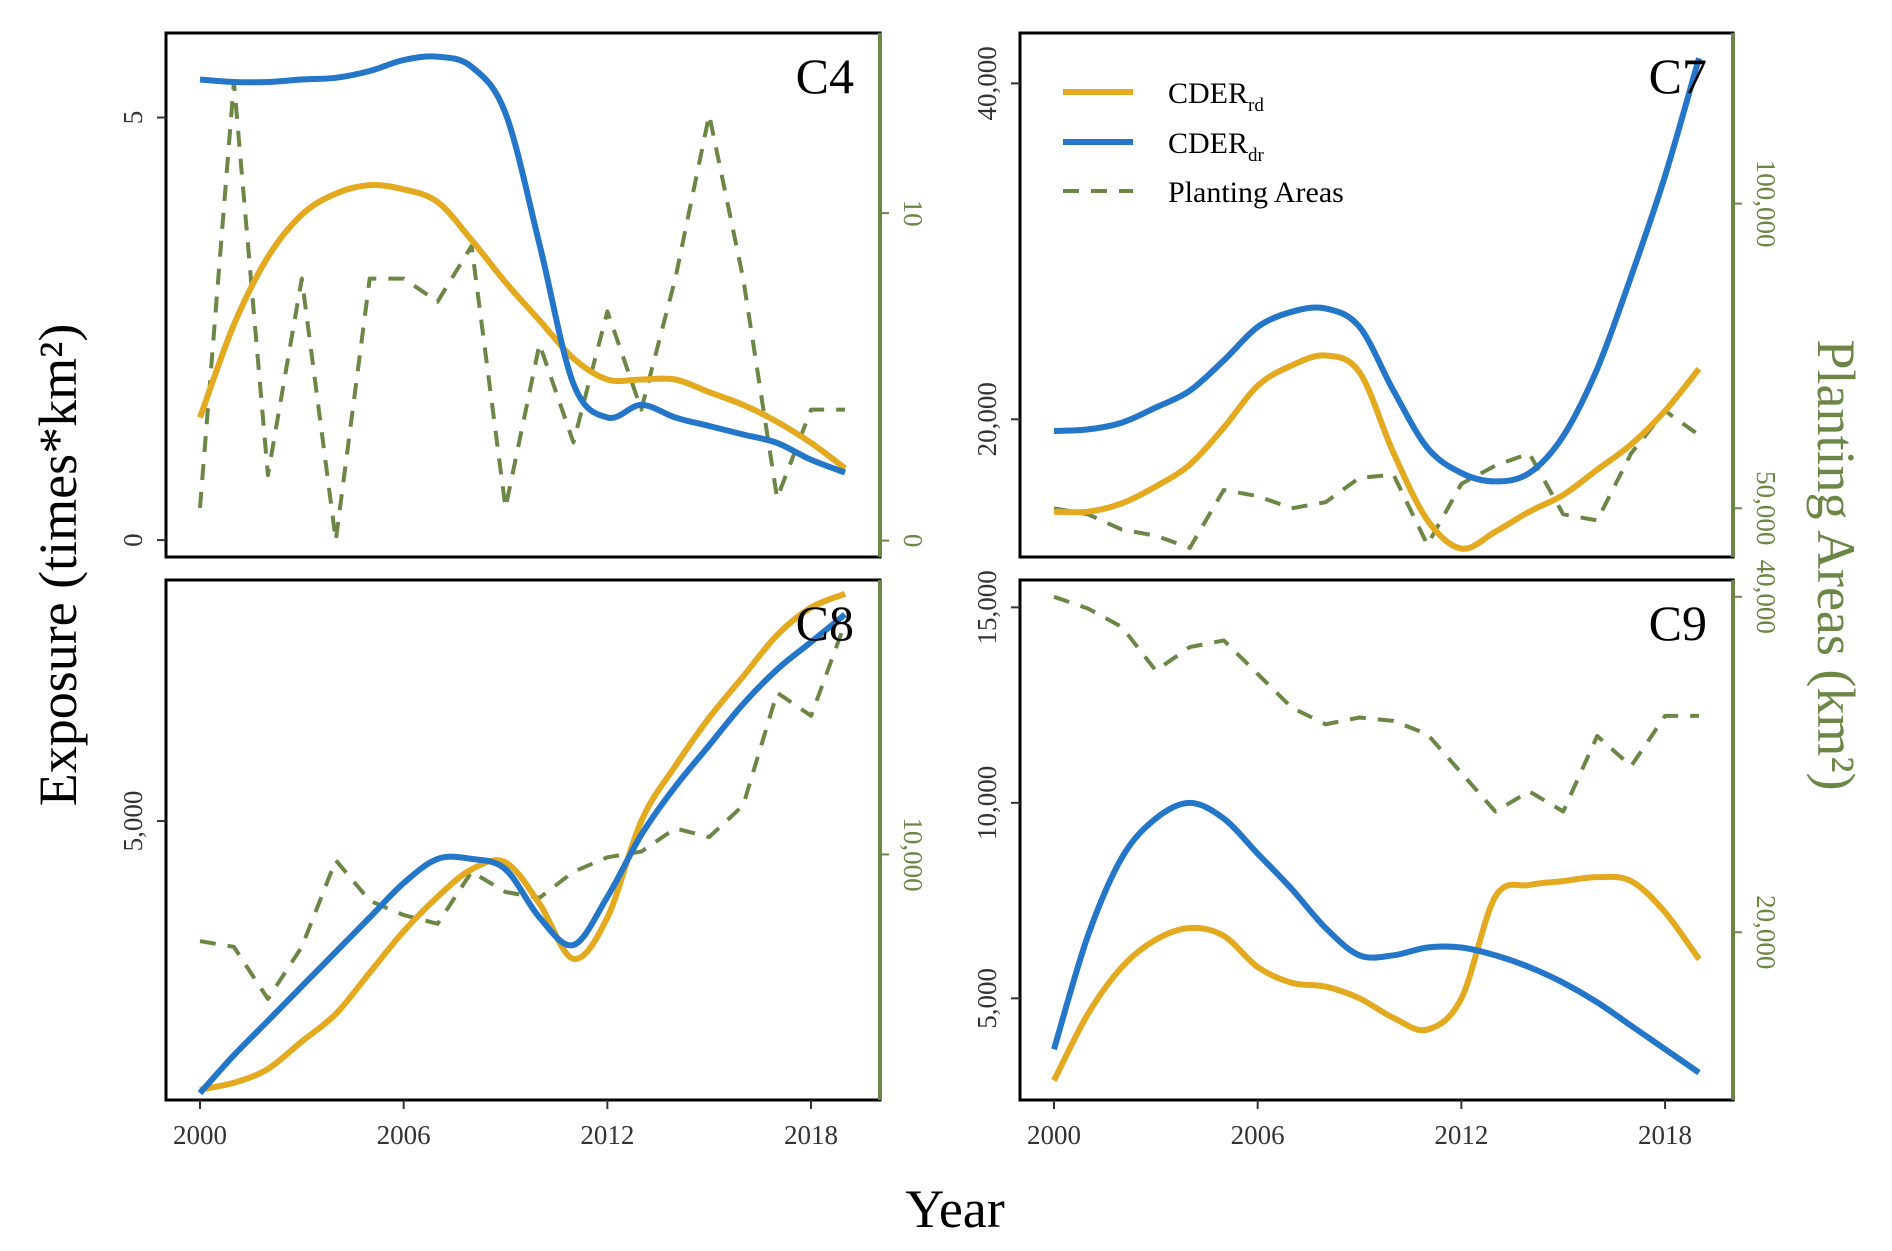 The width and height of the screenshot is (1892, 1251). I want to click on panel-c4-ticks: 0 5 0 10, so click(523, 329).